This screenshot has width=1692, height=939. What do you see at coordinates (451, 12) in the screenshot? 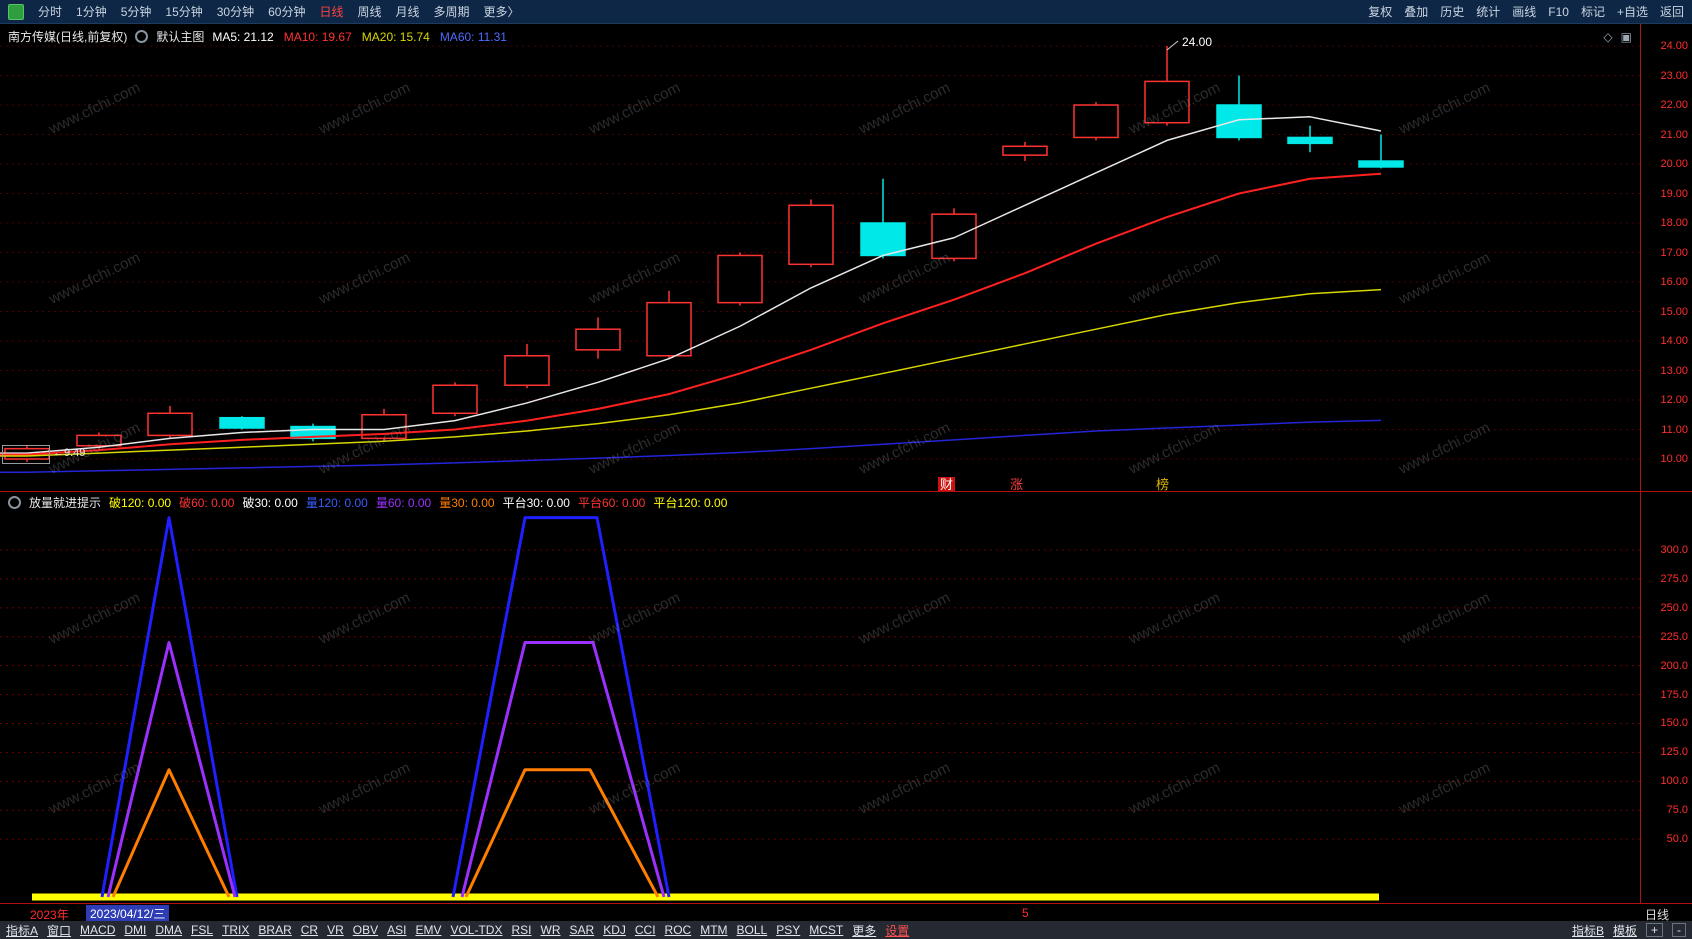
I see `period-多周期: 多周期` at bounding box center [451, 12].